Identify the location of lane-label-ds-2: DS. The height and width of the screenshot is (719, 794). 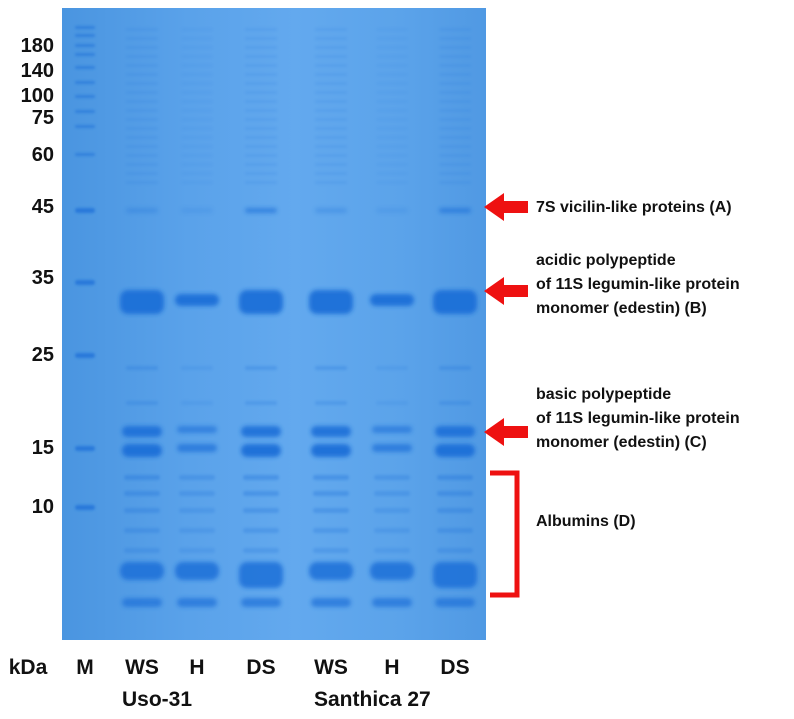
(455, 667).